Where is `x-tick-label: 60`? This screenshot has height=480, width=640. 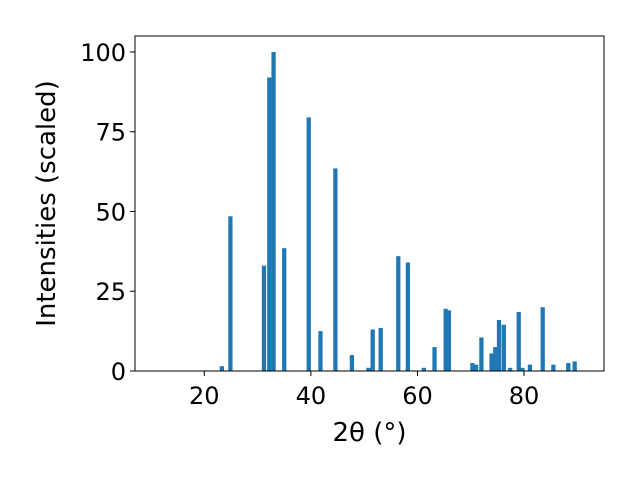
x-tick-label: 60 is located at coordinates (417, 396).